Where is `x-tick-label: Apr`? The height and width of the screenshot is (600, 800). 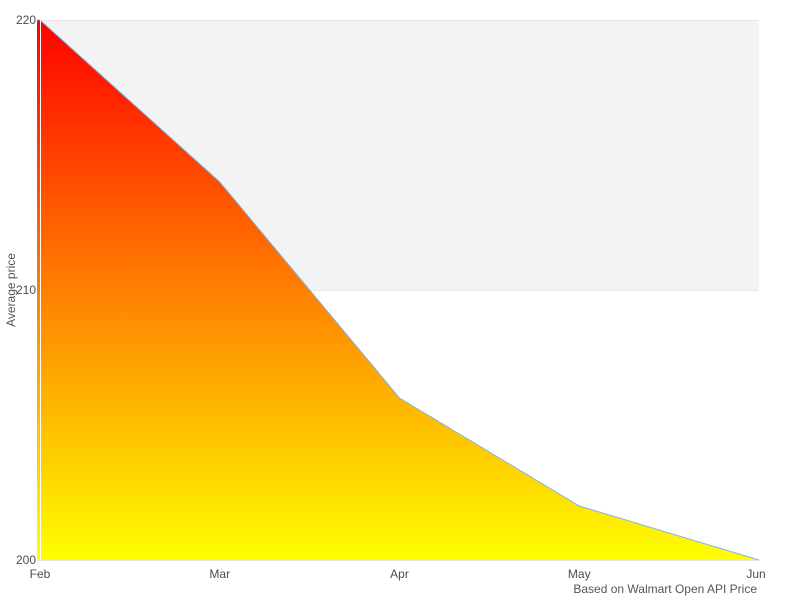
x-tick-label: Apr is located at coordinates (399, 574).